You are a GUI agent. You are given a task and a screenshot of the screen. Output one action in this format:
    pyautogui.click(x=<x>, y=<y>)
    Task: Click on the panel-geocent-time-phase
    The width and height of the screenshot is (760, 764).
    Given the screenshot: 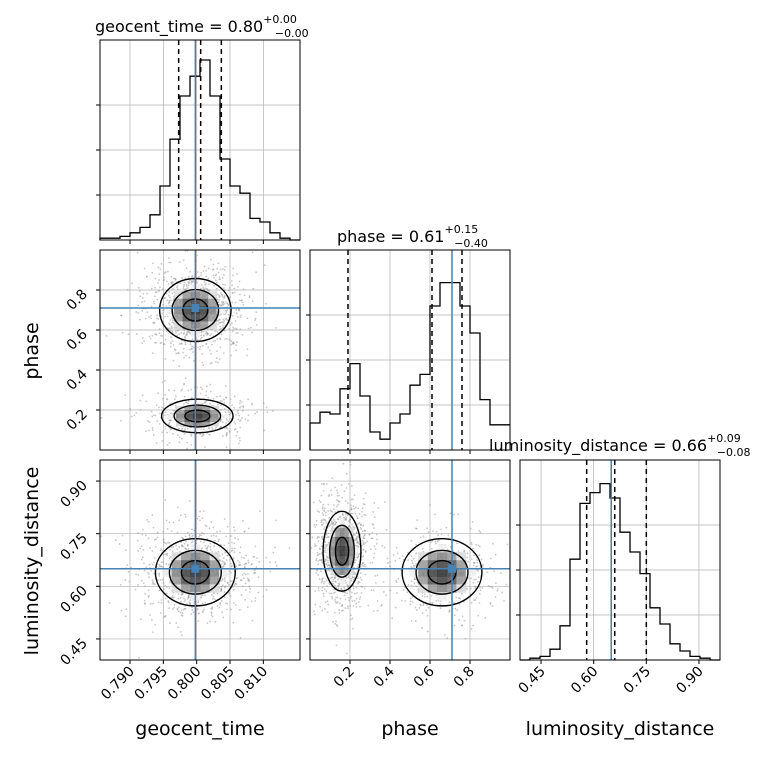 What is the action you would take?
    pyautogui.click(x=198, y=351)
    